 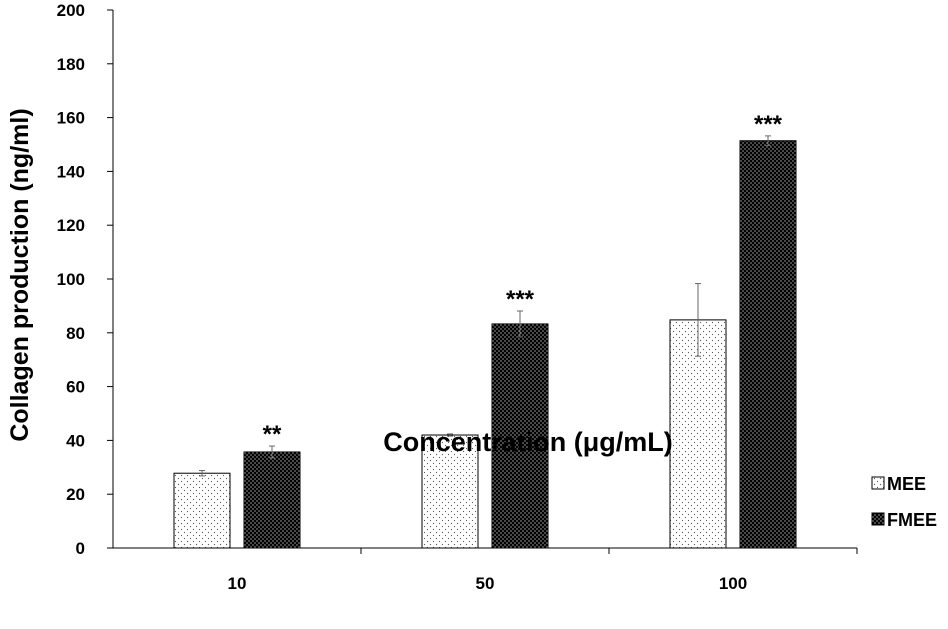 What do you see at coordinates (71, 10) in the screenshot?
I see `y-tick-label: 200` at bounding box center [71, 10].